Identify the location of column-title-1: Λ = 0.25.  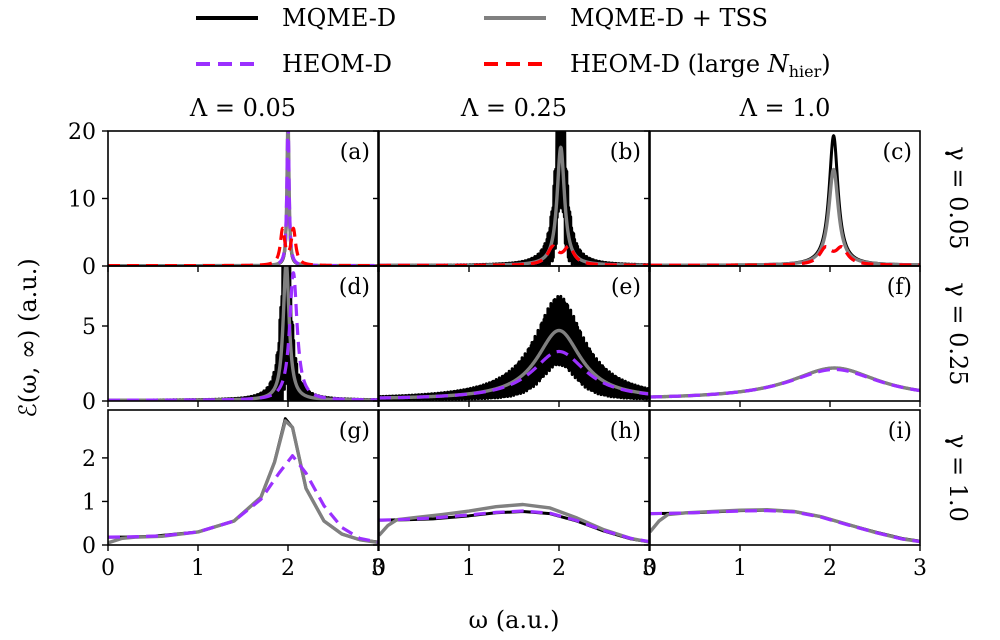
(513, 108).